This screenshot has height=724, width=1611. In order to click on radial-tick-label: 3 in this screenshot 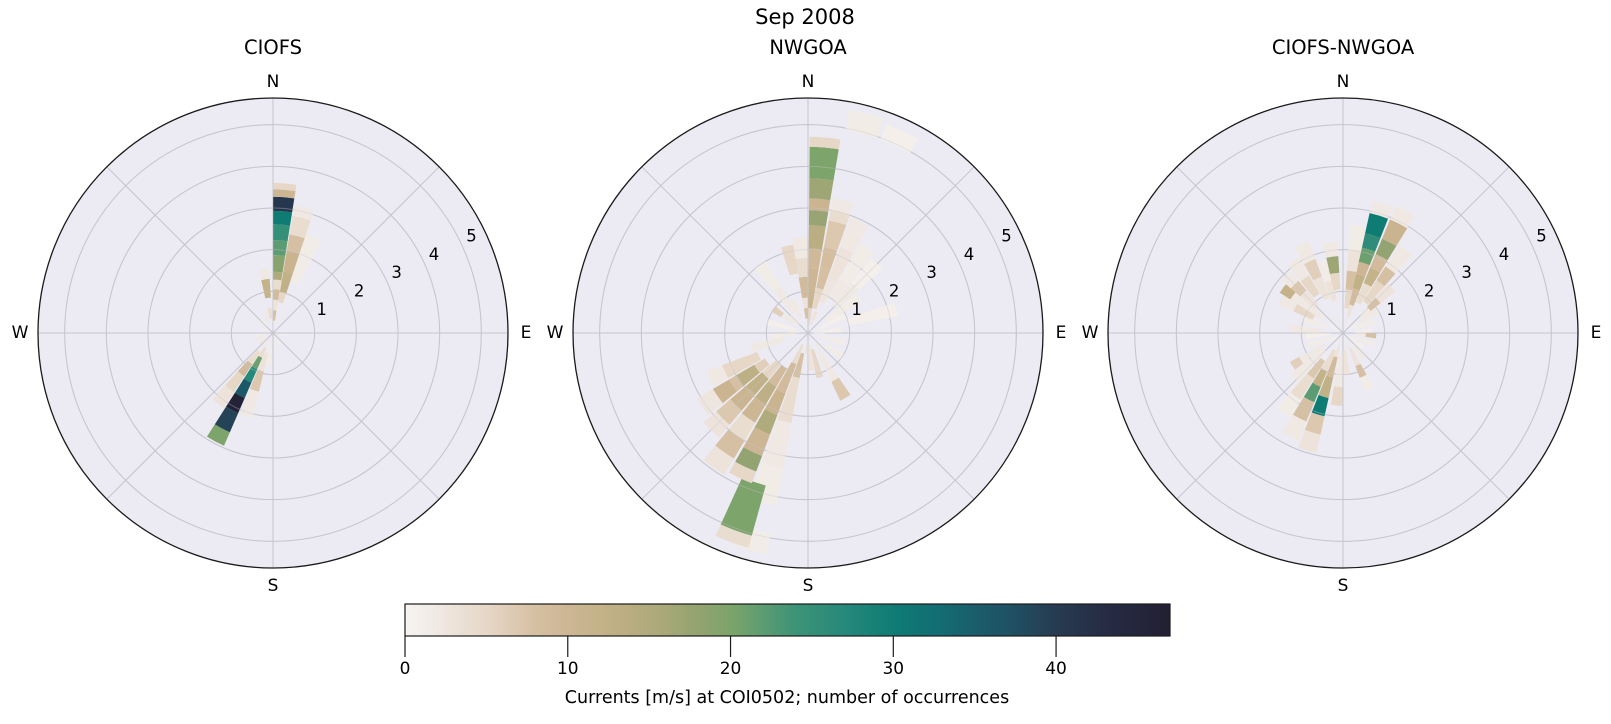, I will do `click(396, 272)`.